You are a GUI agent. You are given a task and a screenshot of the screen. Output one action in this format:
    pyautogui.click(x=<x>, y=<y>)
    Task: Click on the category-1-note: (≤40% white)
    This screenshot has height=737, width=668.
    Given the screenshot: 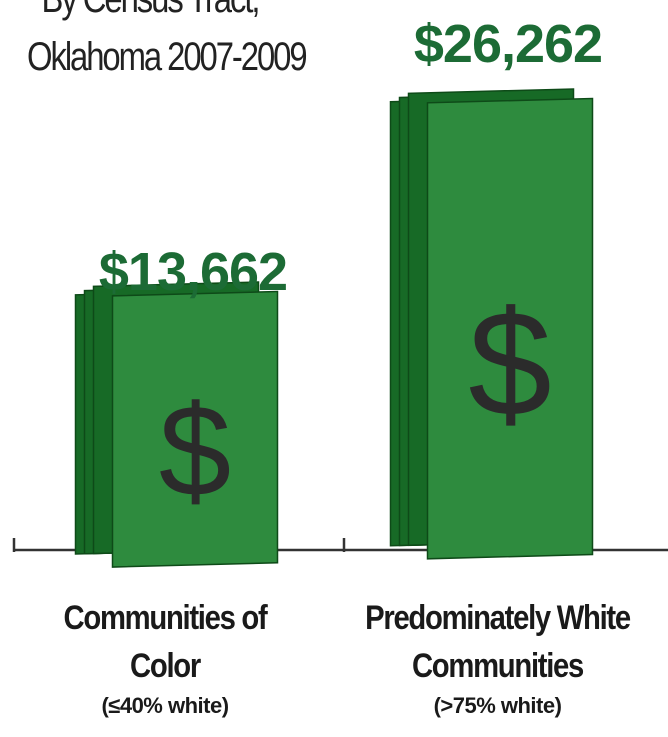 What is the action you would take?
    pyautogui.click(x=165, y=705)
    